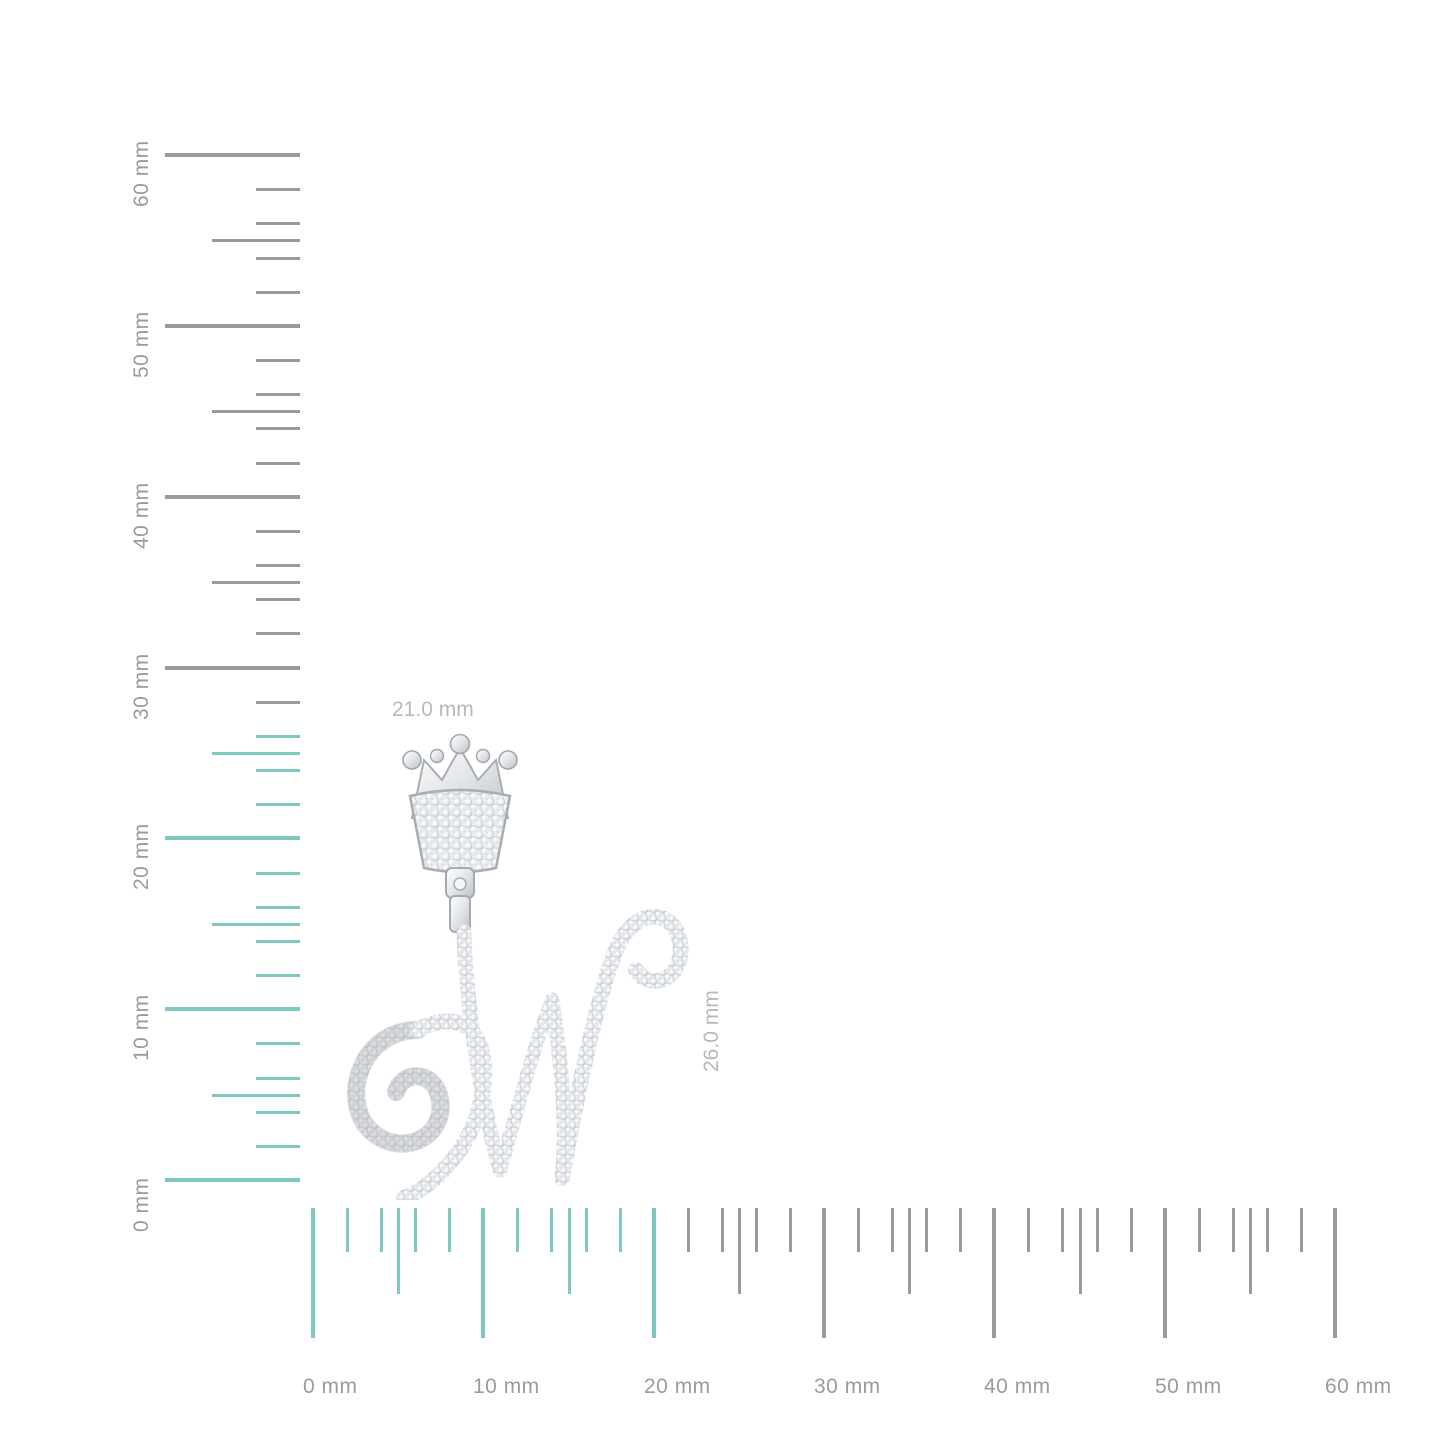 The image size is (1445, 1445). I want to click on vruler-label: 30 mm, so click(141, 686).